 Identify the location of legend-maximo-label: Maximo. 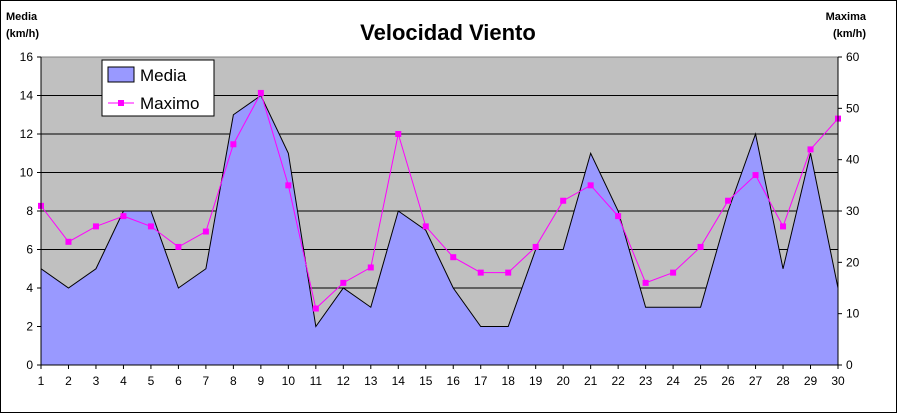
(170, 103).